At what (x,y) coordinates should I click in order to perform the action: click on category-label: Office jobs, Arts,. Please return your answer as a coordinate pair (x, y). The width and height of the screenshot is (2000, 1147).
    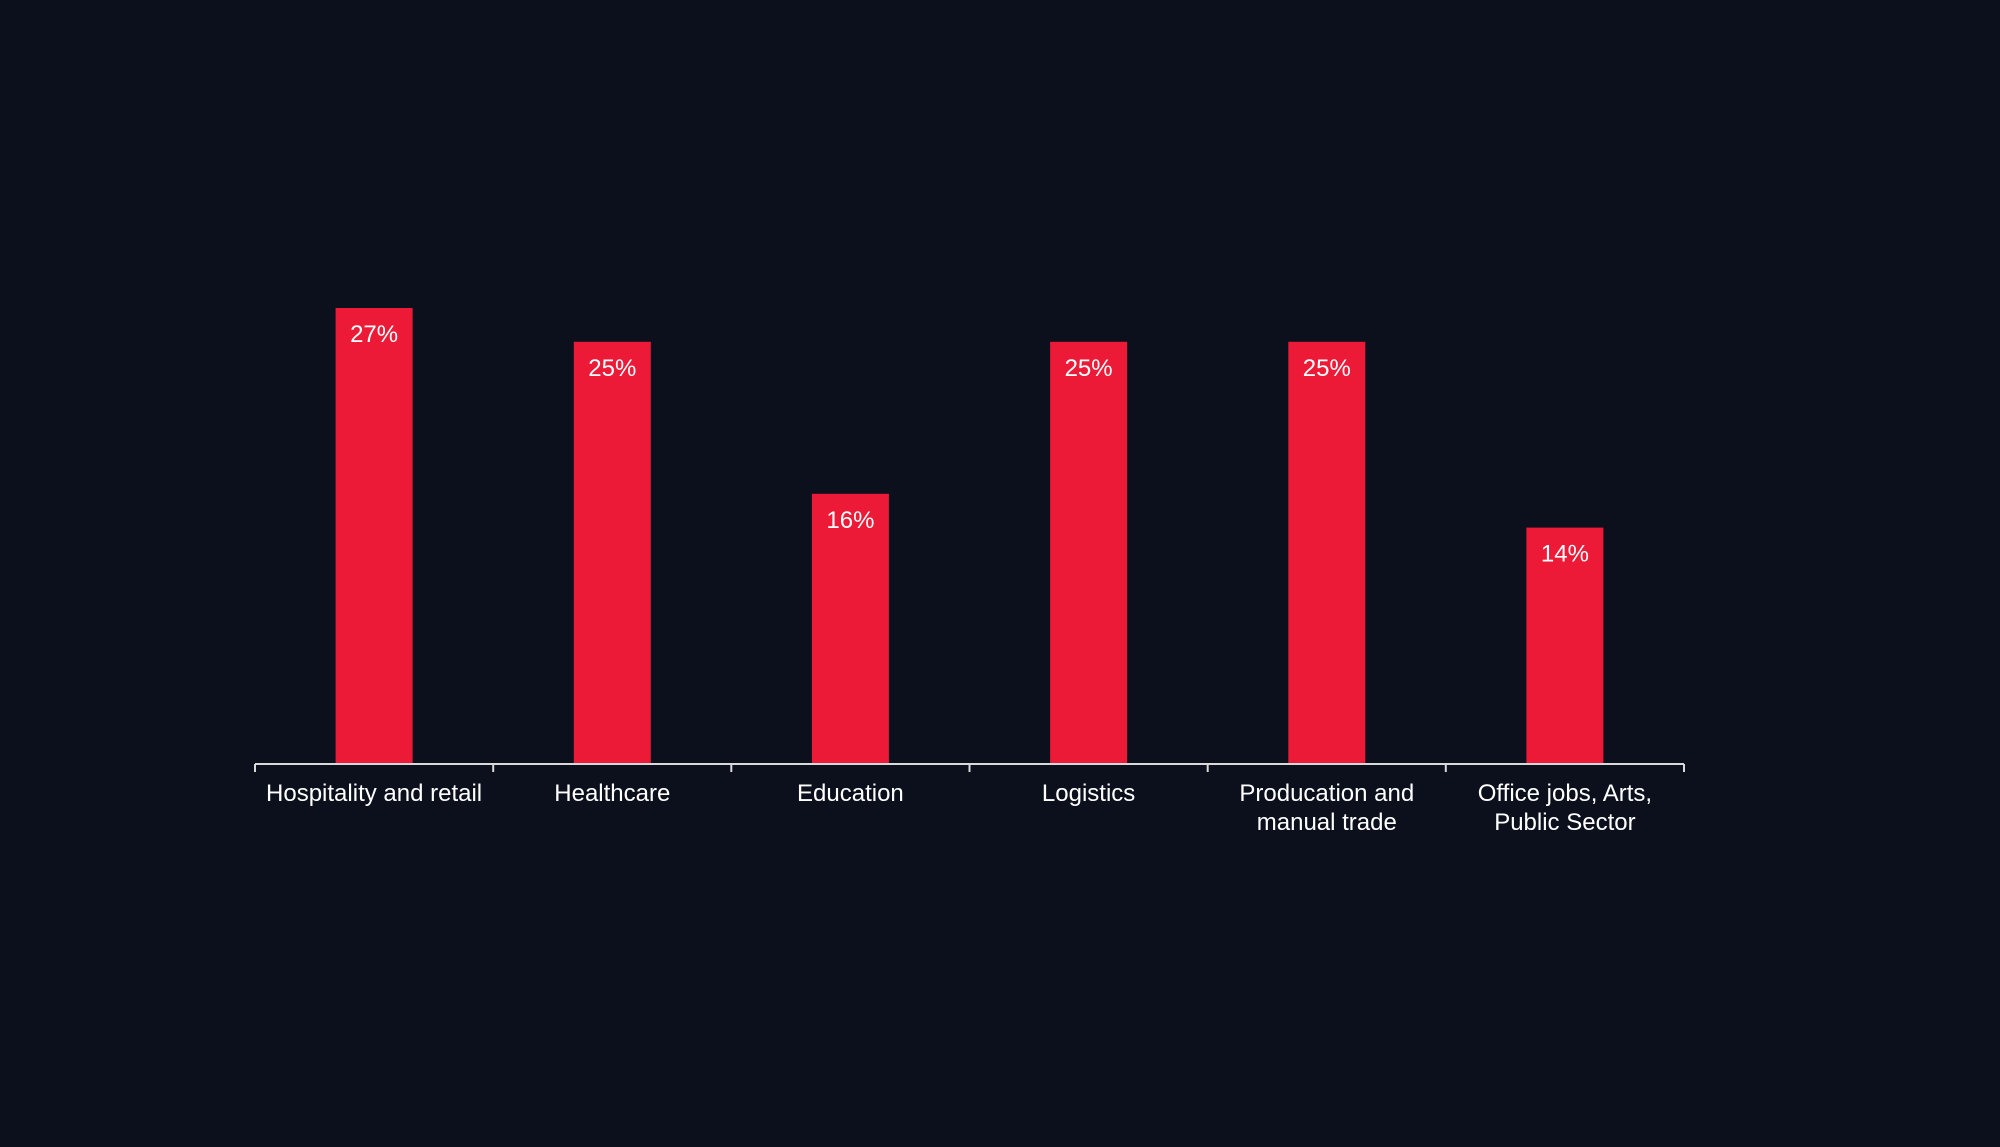
    Looking at the image, I should click on (1565, 793).